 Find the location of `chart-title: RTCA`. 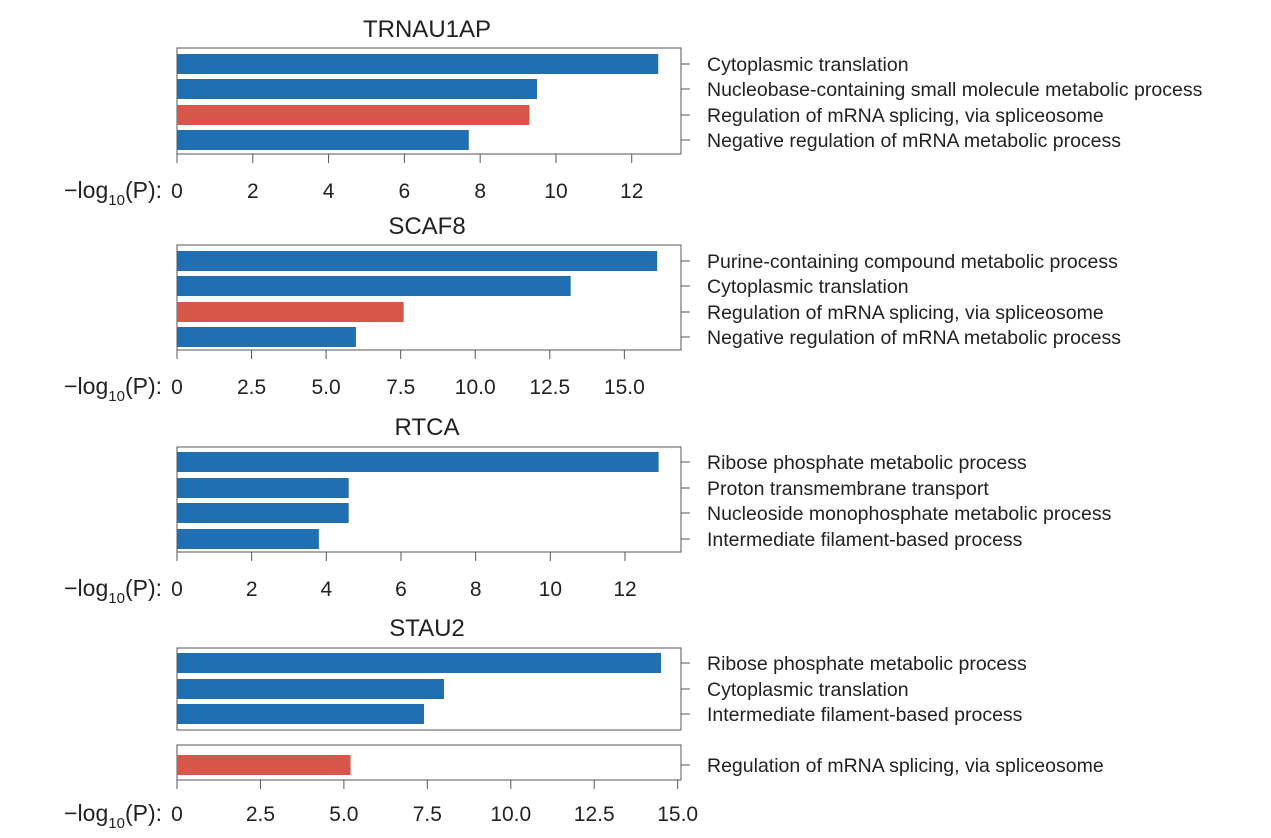

chart-title: RTCA is located at coordinates (427, 427).